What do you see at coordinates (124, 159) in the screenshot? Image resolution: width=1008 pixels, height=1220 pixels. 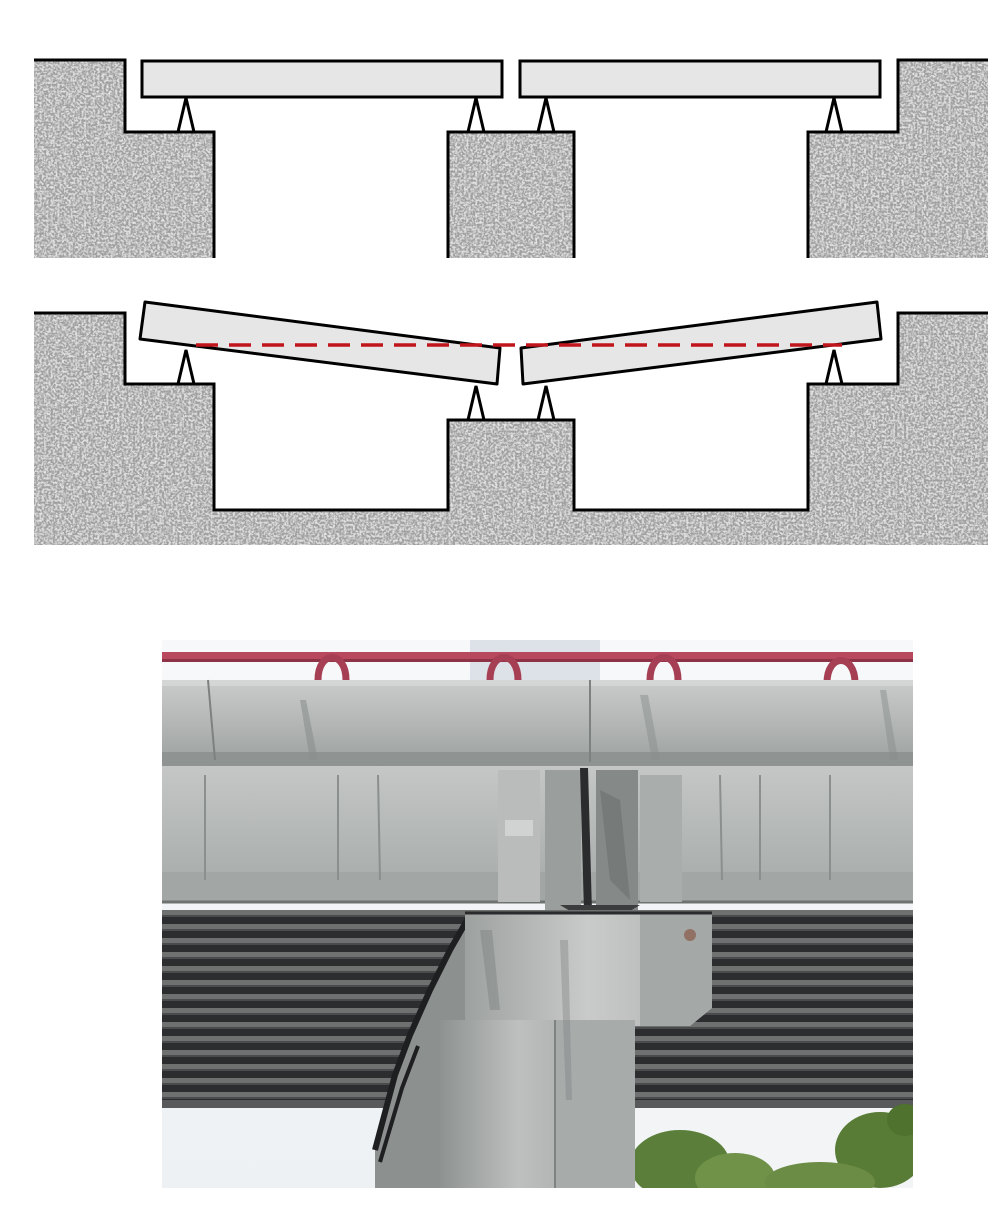 I see `ground-left-block` at bounding box center [124, 159].